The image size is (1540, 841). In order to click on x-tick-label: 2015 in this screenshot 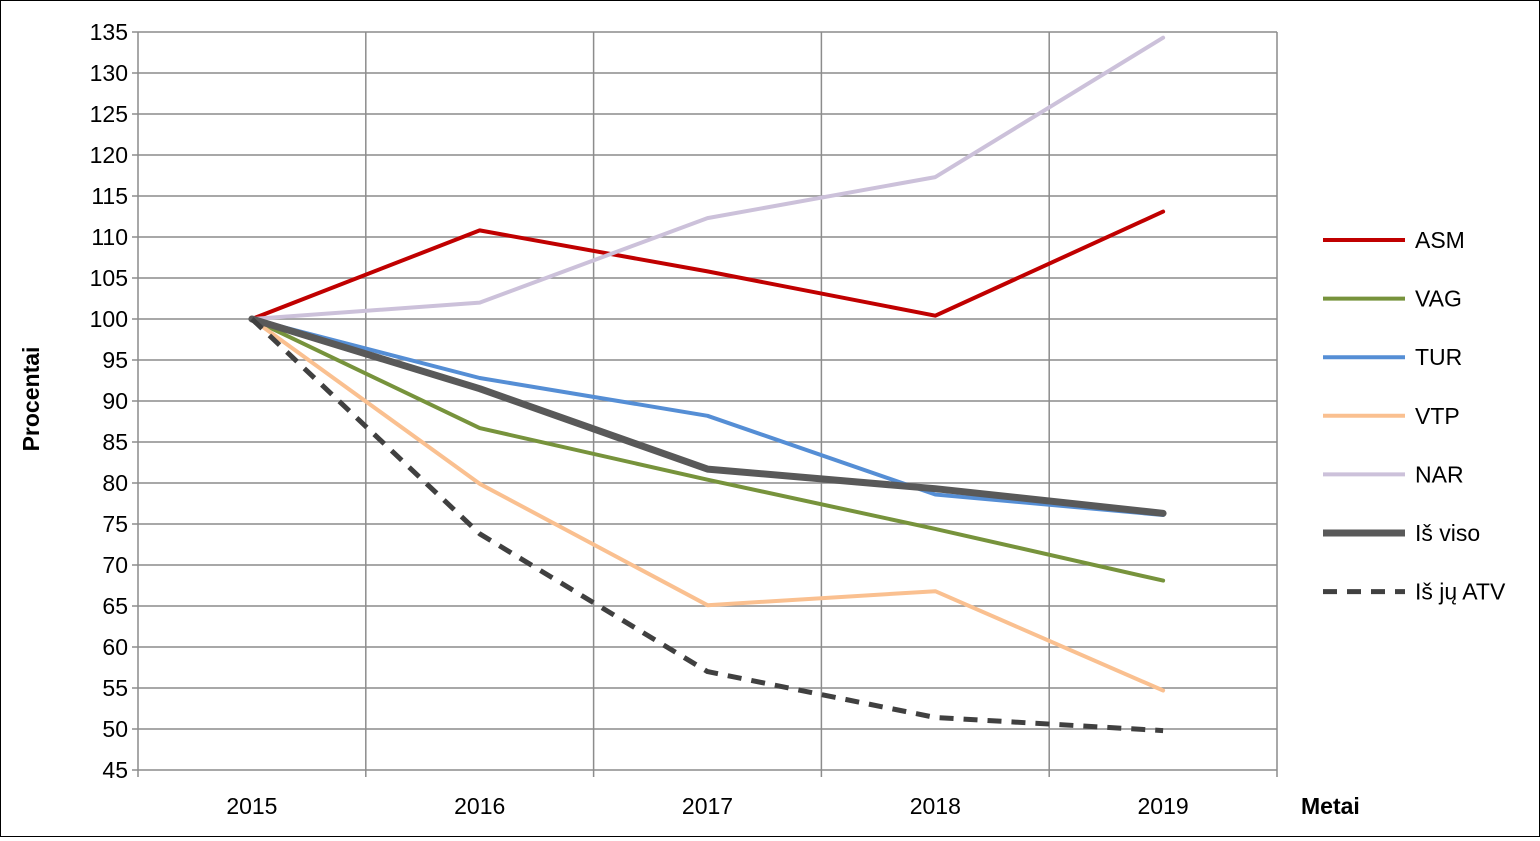, I will do `click(251, 806)`.